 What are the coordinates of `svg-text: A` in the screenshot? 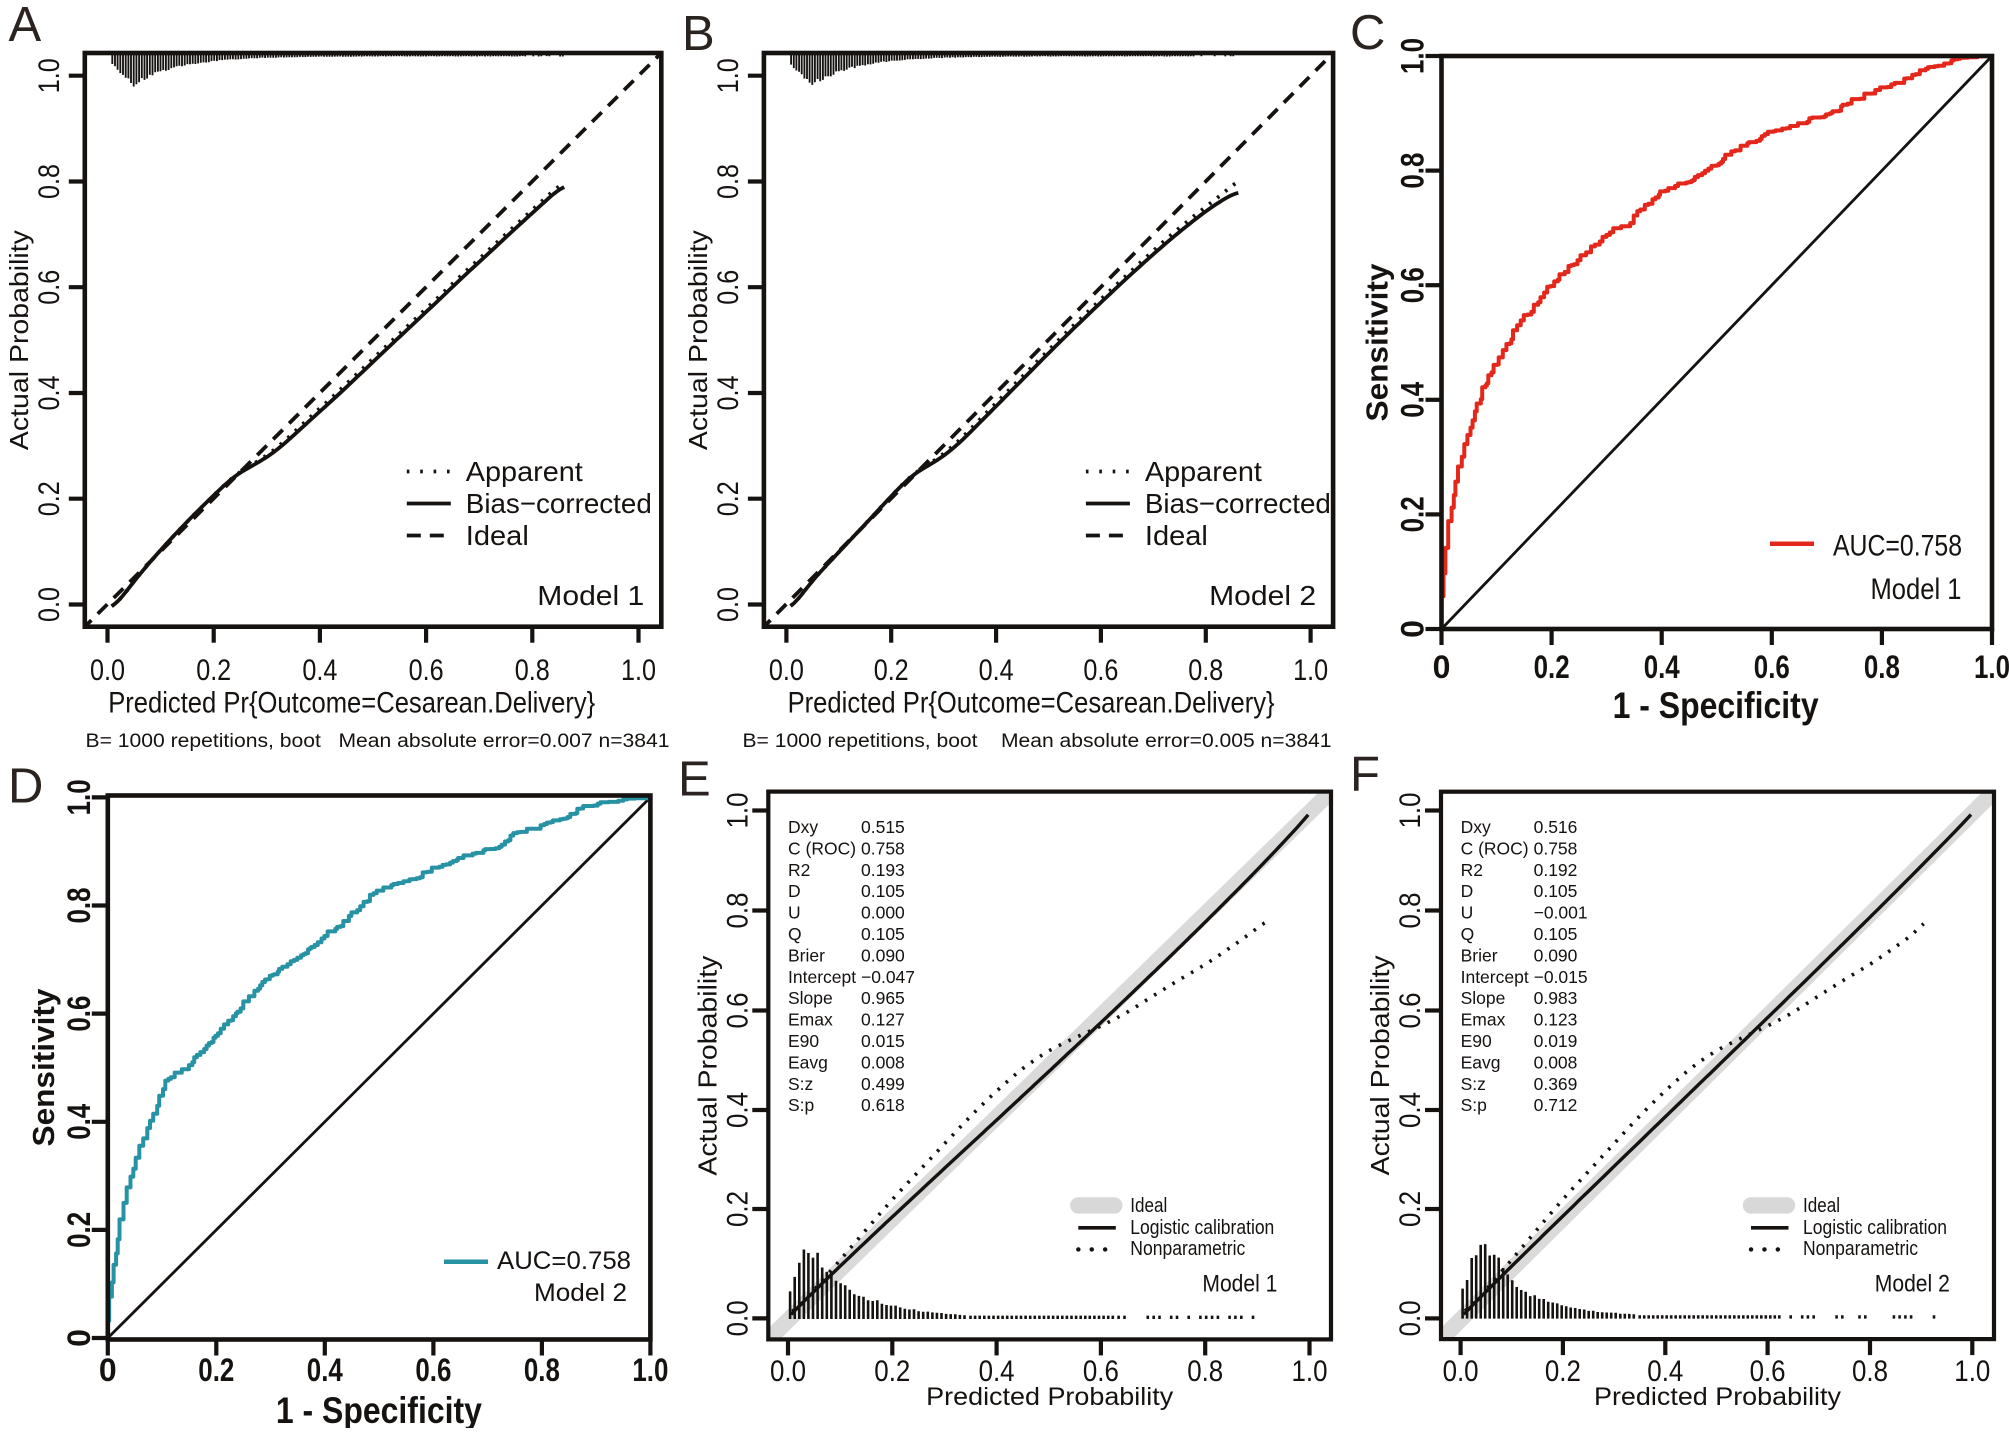 It's located at (25, 26).